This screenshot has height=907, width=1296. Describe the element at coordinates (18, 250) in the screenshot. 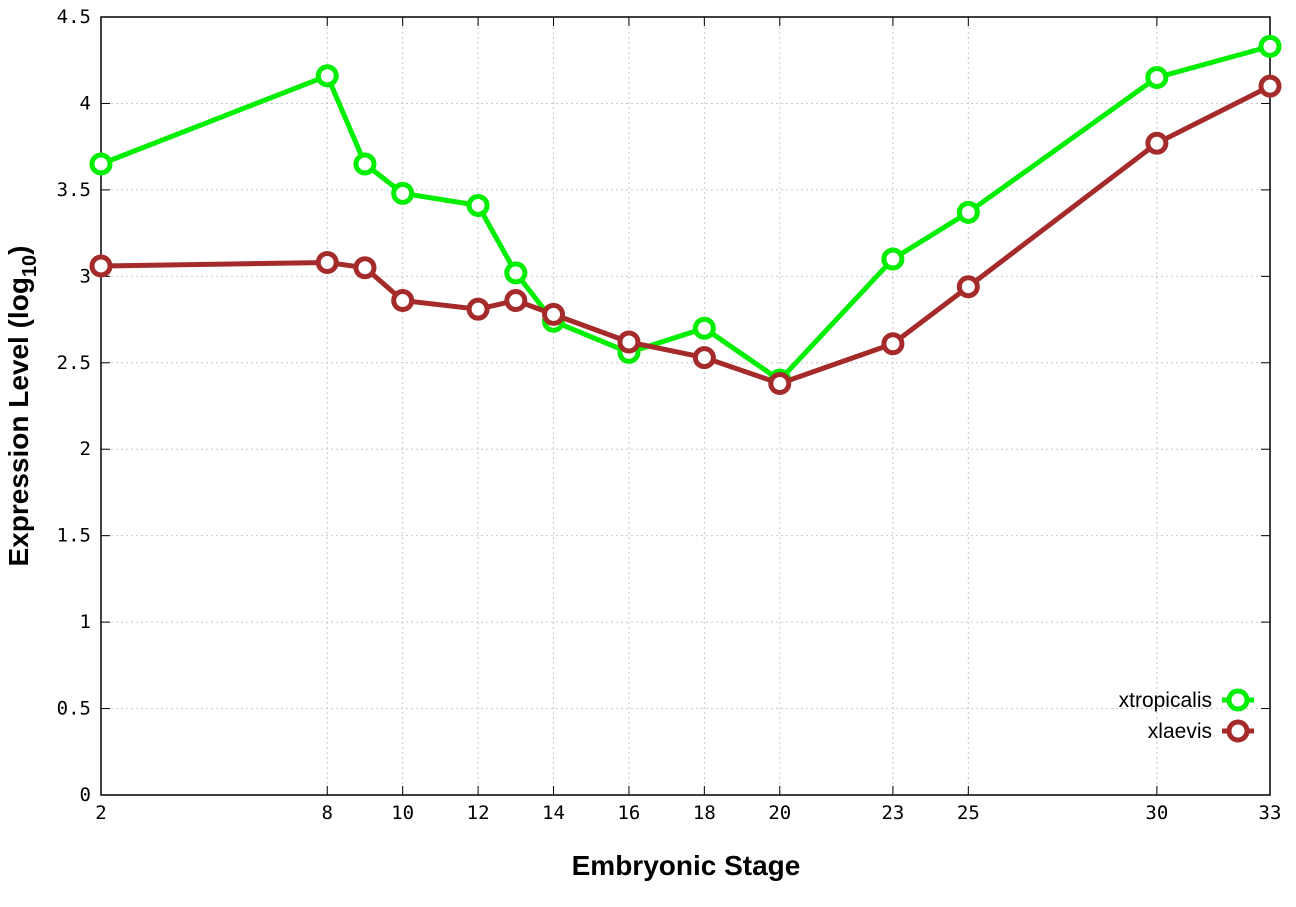

I see `y-axis-title-close: )` at that location.